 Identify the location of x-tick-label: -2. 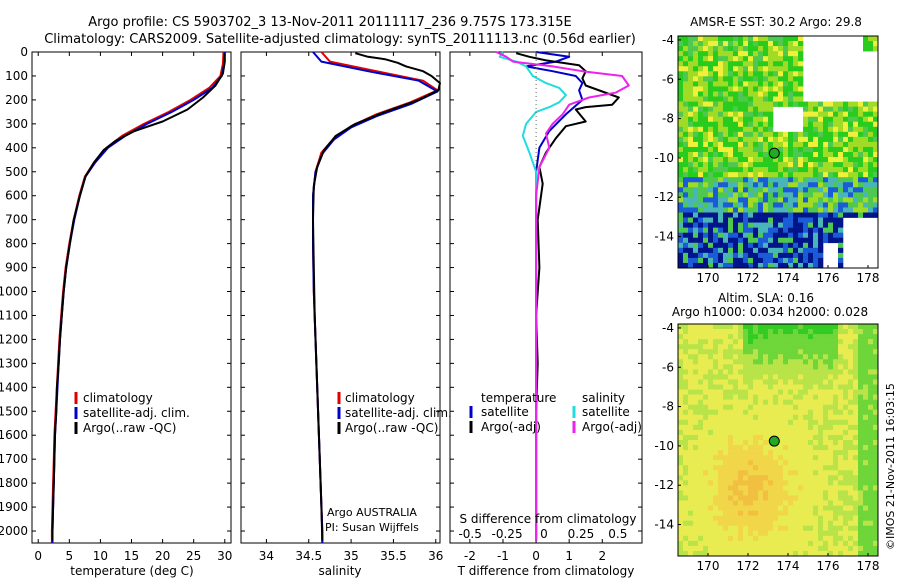
(470, 556).